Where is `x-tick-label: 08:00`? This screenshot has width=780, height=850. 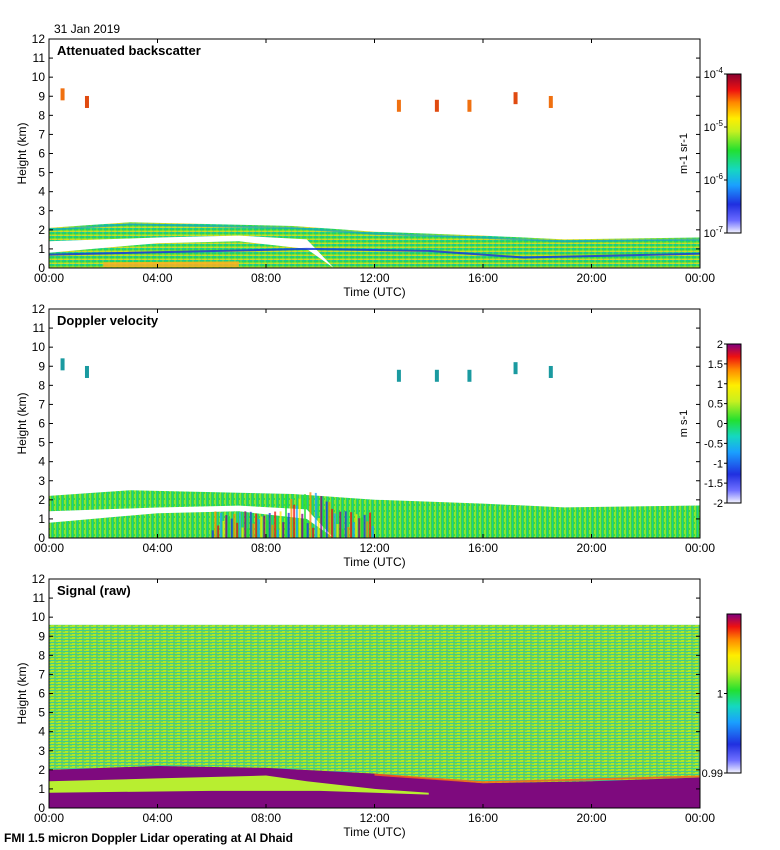
x-tick-label: 08:00 is located at coordinates (266, 548).